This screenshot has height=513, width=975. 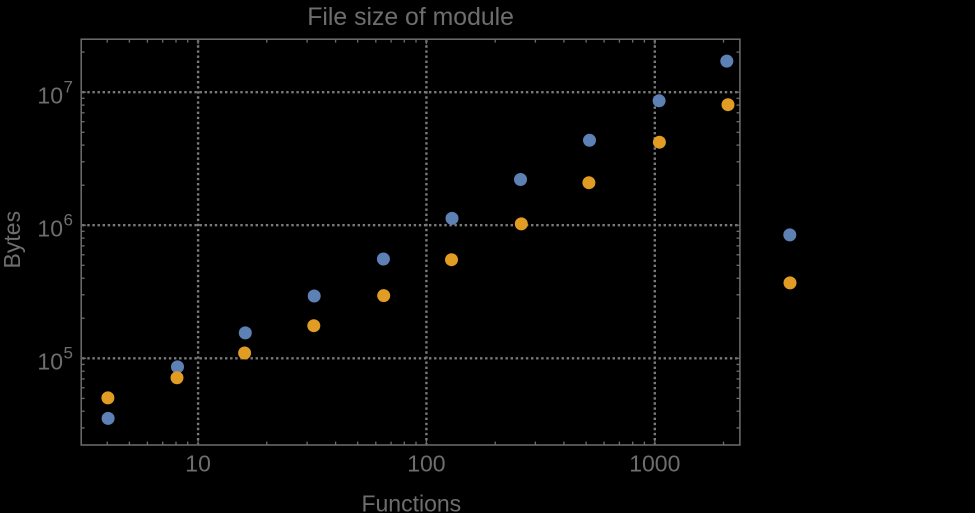 What do you see at coordinates (12, 240) in the screenshot?
I see `svg-text: Bytes` at bounding box center [12, 240].